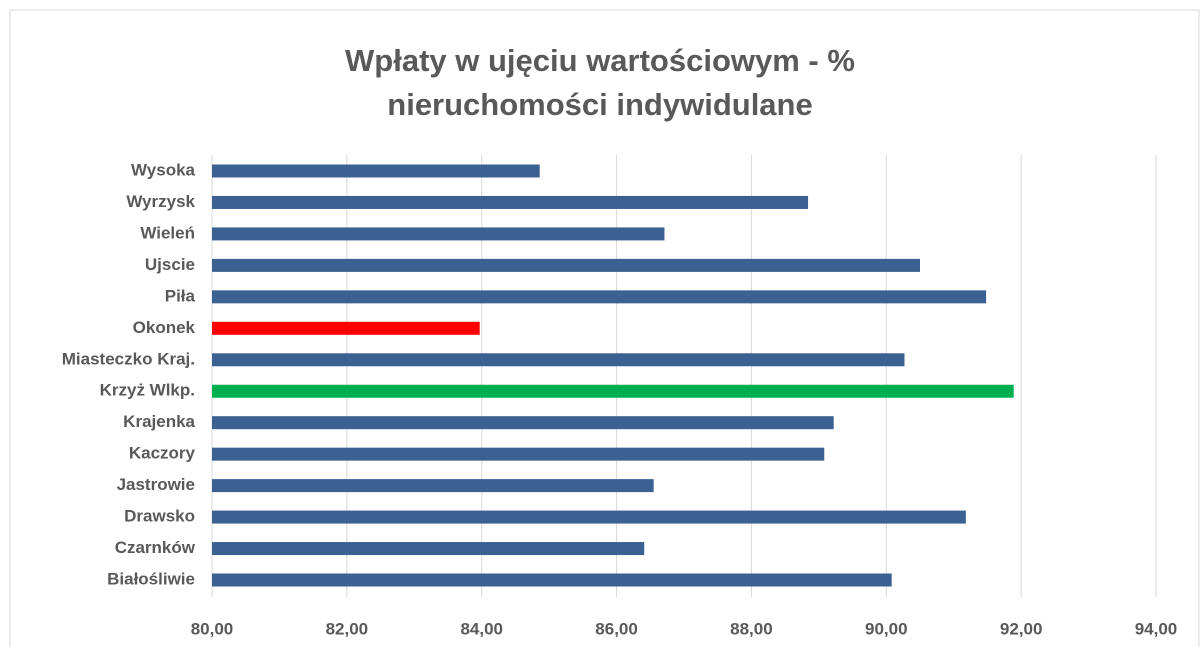  Describe the element at coordinates (212, 628) in the screenshot. I see `x-tick-label: 80,00` at that location.